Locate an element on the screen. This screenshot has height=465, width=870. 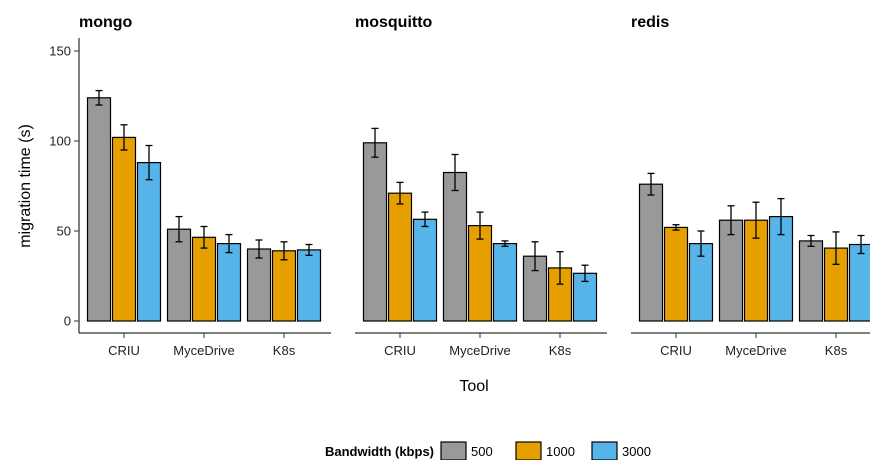
legend-label-500: 500 is located at coordinates (482, 451).